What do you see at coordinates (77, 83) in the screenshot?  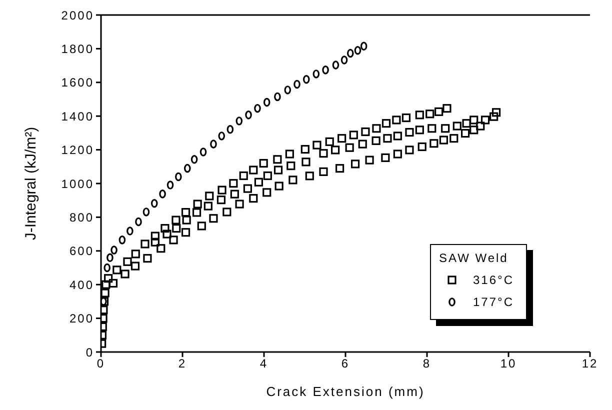 I see `y-tick-label: 1600` at bounding box center [77, 83].